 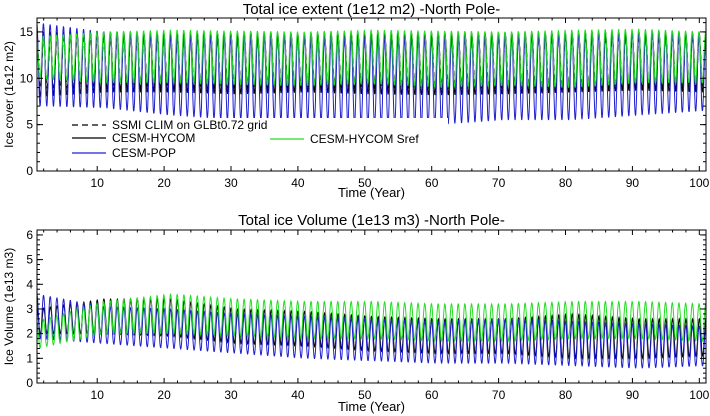 What do you see at coordinates (189, 125) in the screenshot?
I see `legend-label: SSMI CLIM on GLBt0.72 grid` at bounding box center [189, 125].